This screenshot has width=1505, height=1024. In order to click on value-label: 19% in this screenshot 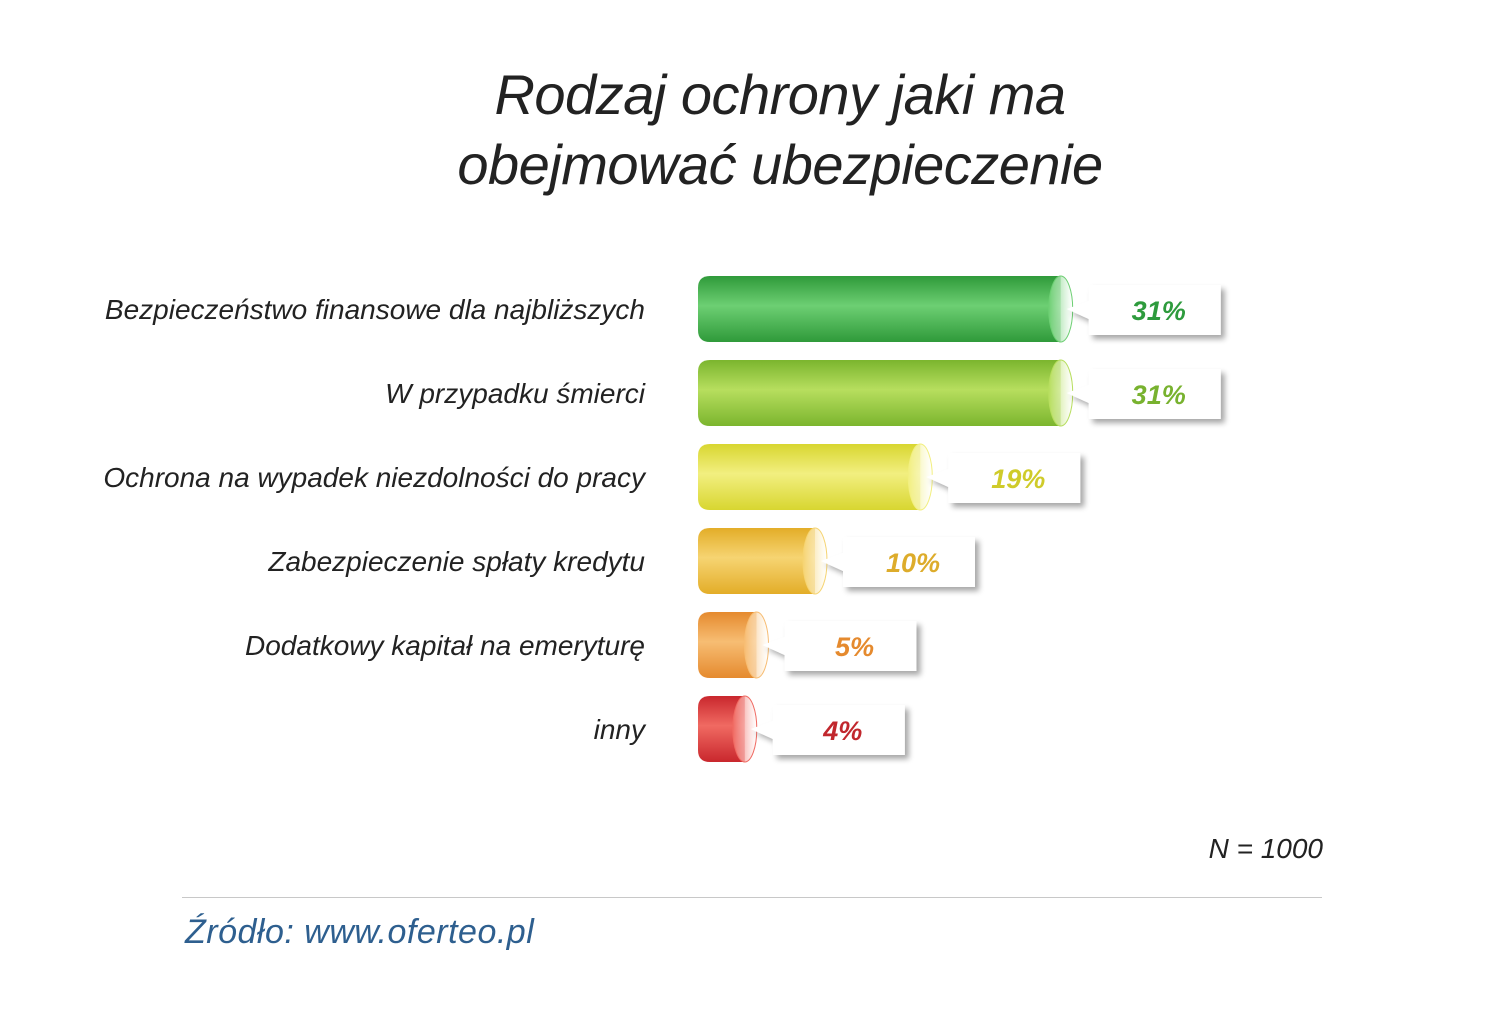, I will do `click(1018, 479)`.